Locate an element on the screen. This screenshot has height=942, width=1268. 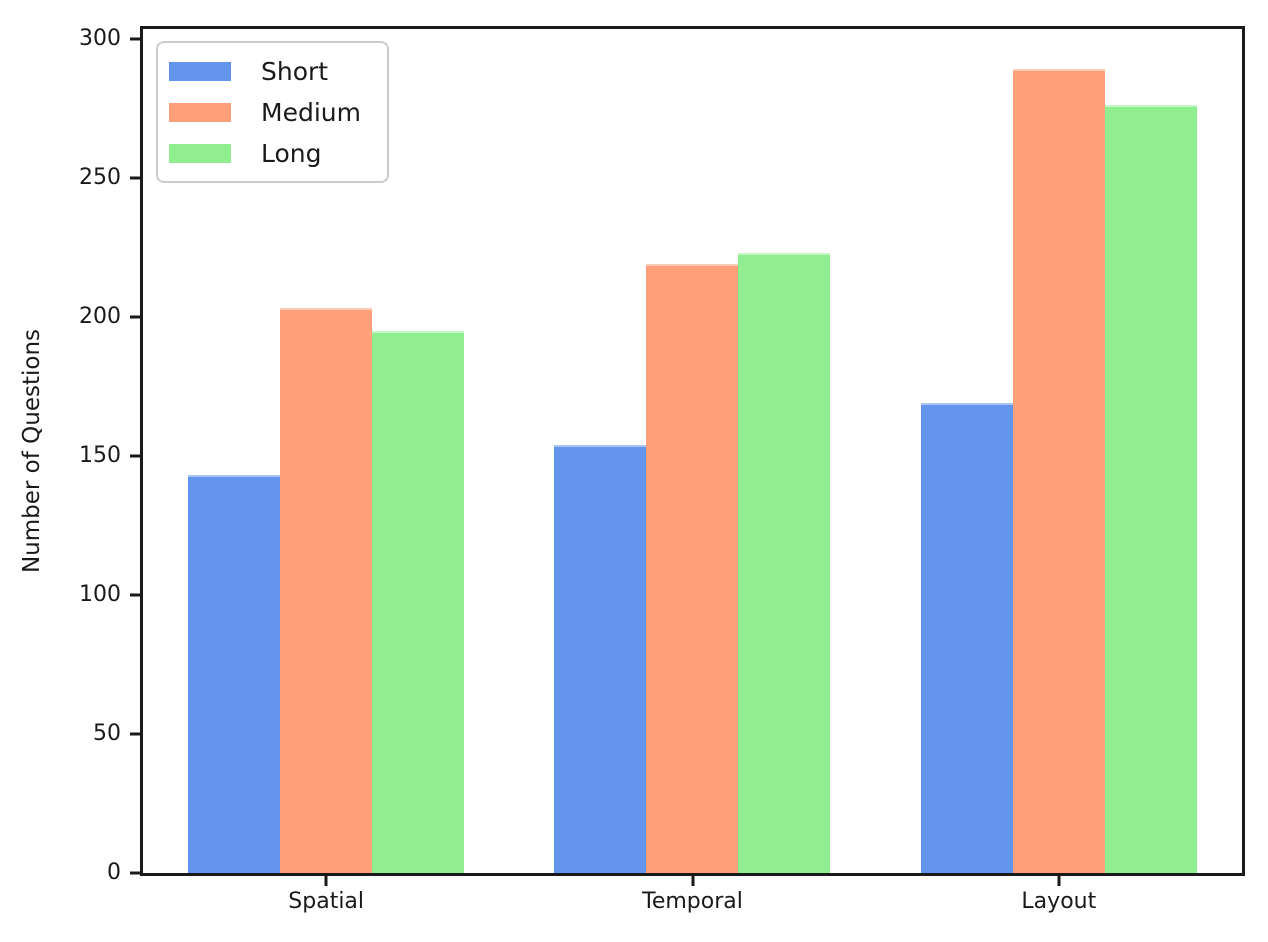
bar-long-layout is located at coordinates (1150, 489).